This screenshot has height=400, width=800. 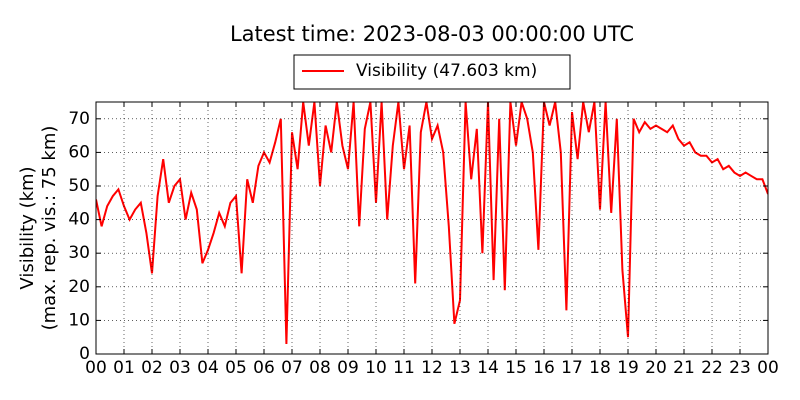 What do you see at coordinates (264, 368) in the screenshot?
I see `x-tick-label: 06` at bounding box center [264, 368].